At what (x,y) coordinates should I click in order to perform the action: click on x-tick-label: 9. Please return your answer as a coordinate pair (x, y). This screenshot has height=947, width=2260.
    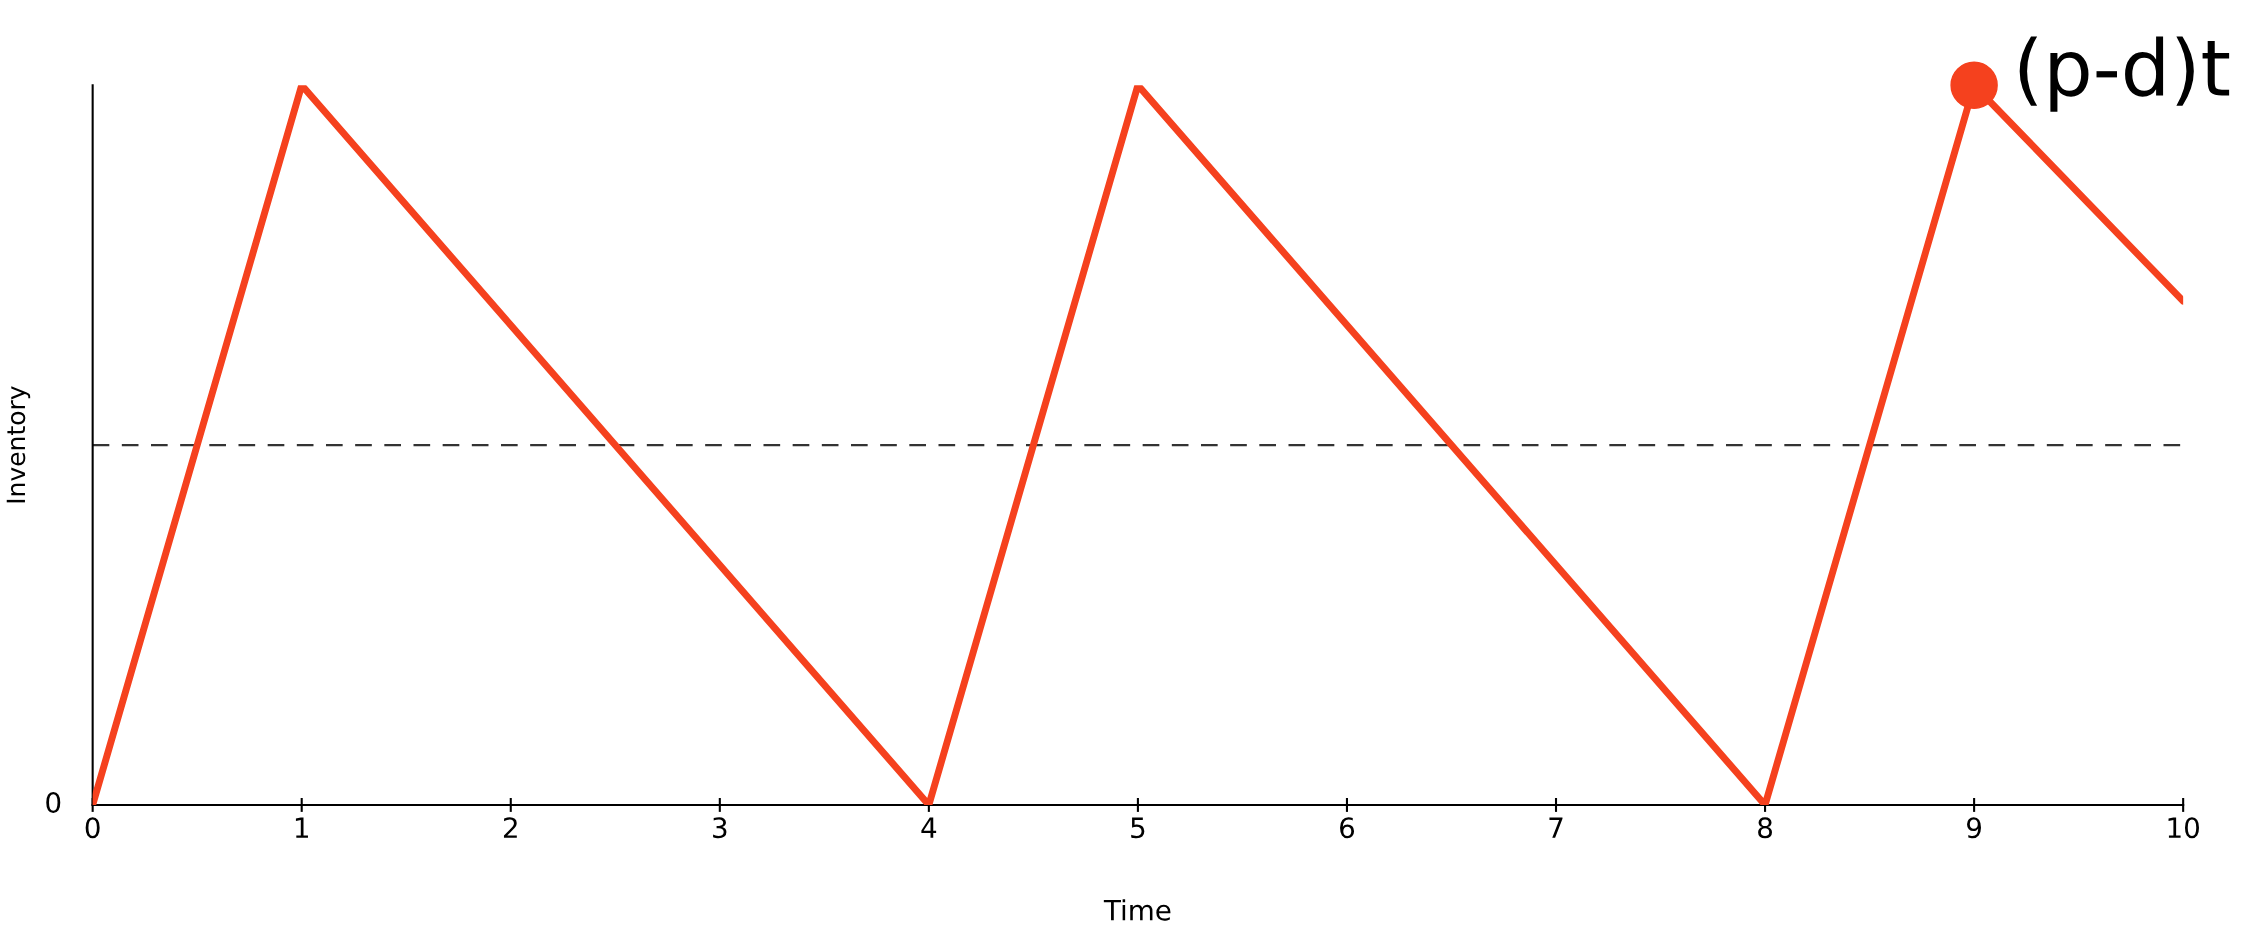
    Looking at the image, I should click on (1974, 828).